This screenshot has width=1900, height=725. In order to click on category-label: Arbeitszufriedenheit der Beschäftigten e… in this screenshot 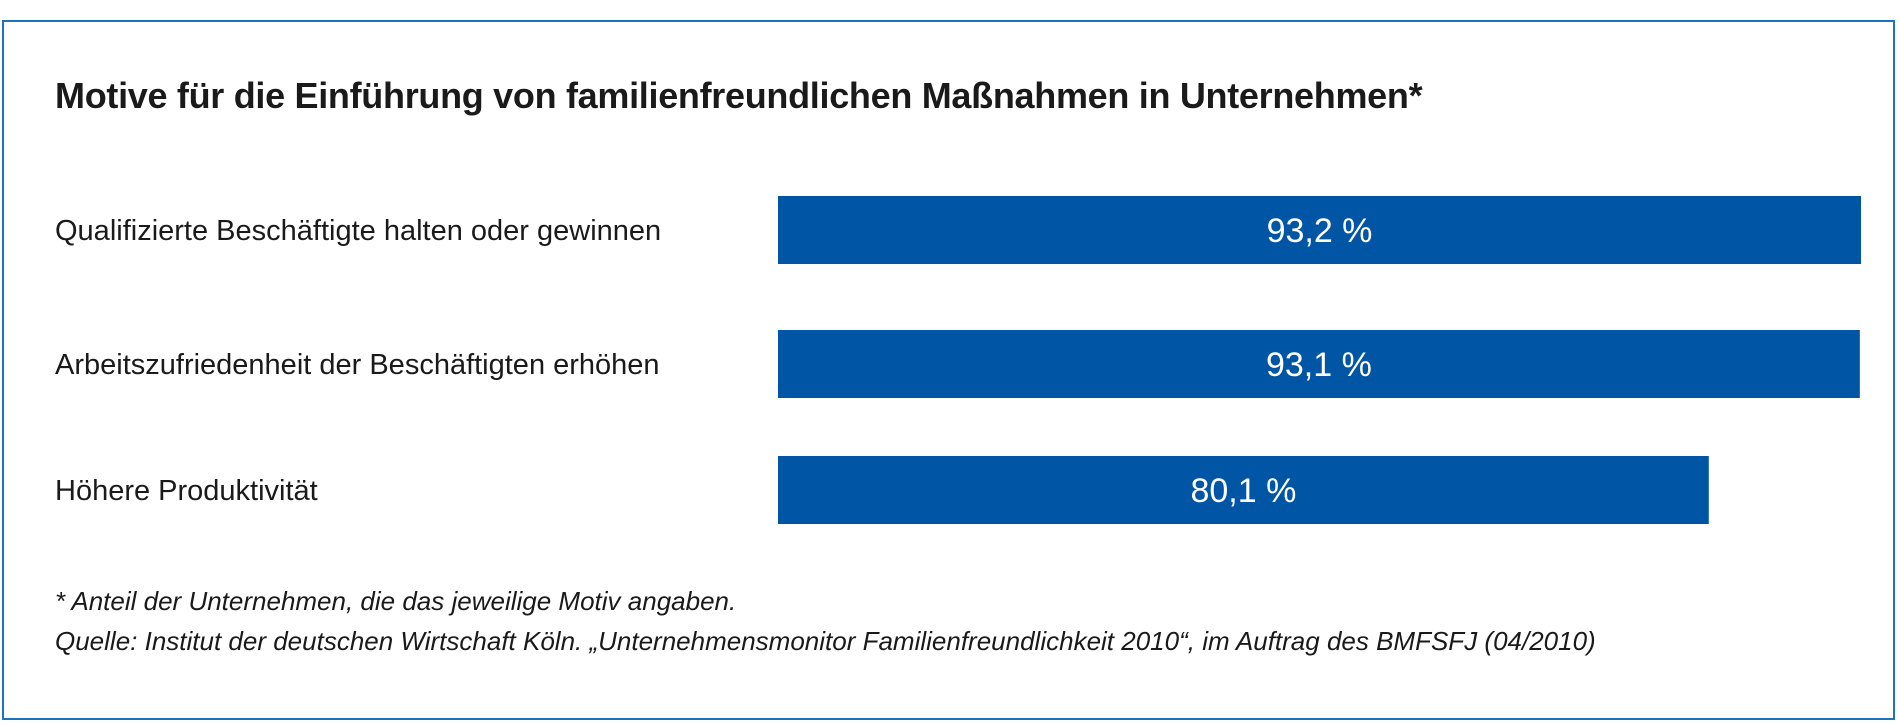, I will do `click(357, 365)`.